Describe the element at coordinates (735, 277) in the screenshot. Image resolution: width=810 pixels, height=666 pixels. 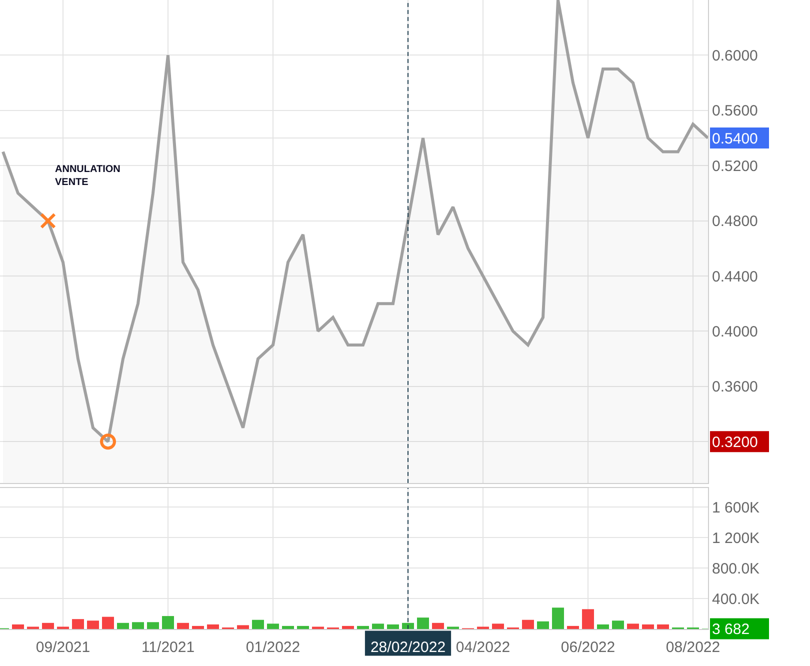
I see `y-tick-label: 0.4400` at that location.